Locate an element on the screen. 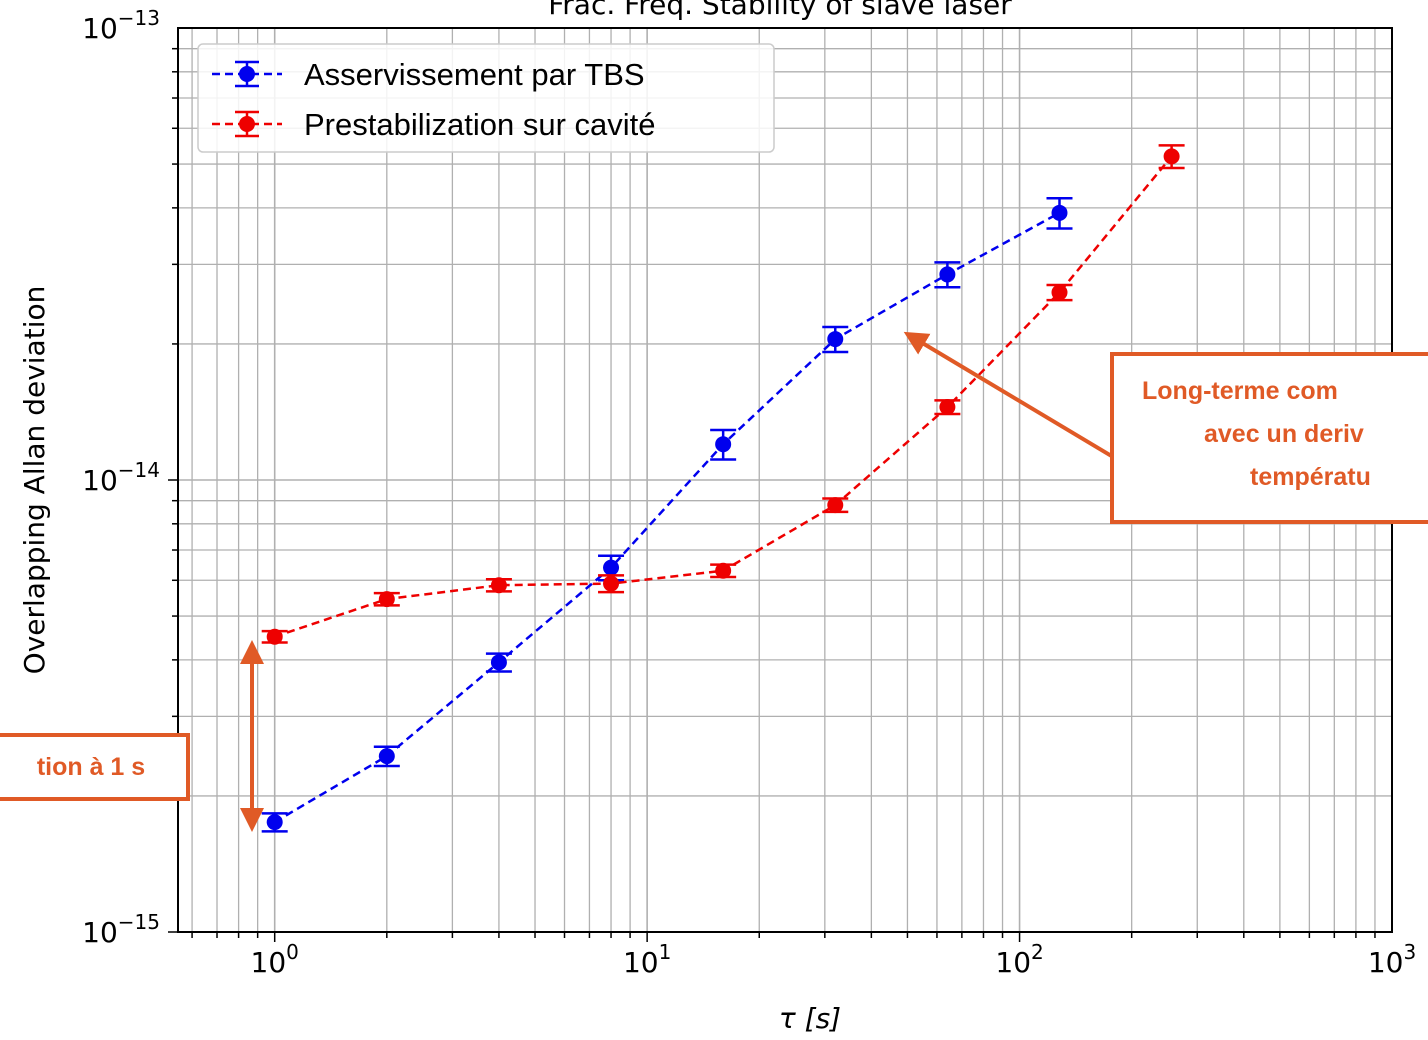 The height and width of the screenshot is (1040, 1428). x-tick-label-exponent: 2 is located at coordinates (1037, 952).